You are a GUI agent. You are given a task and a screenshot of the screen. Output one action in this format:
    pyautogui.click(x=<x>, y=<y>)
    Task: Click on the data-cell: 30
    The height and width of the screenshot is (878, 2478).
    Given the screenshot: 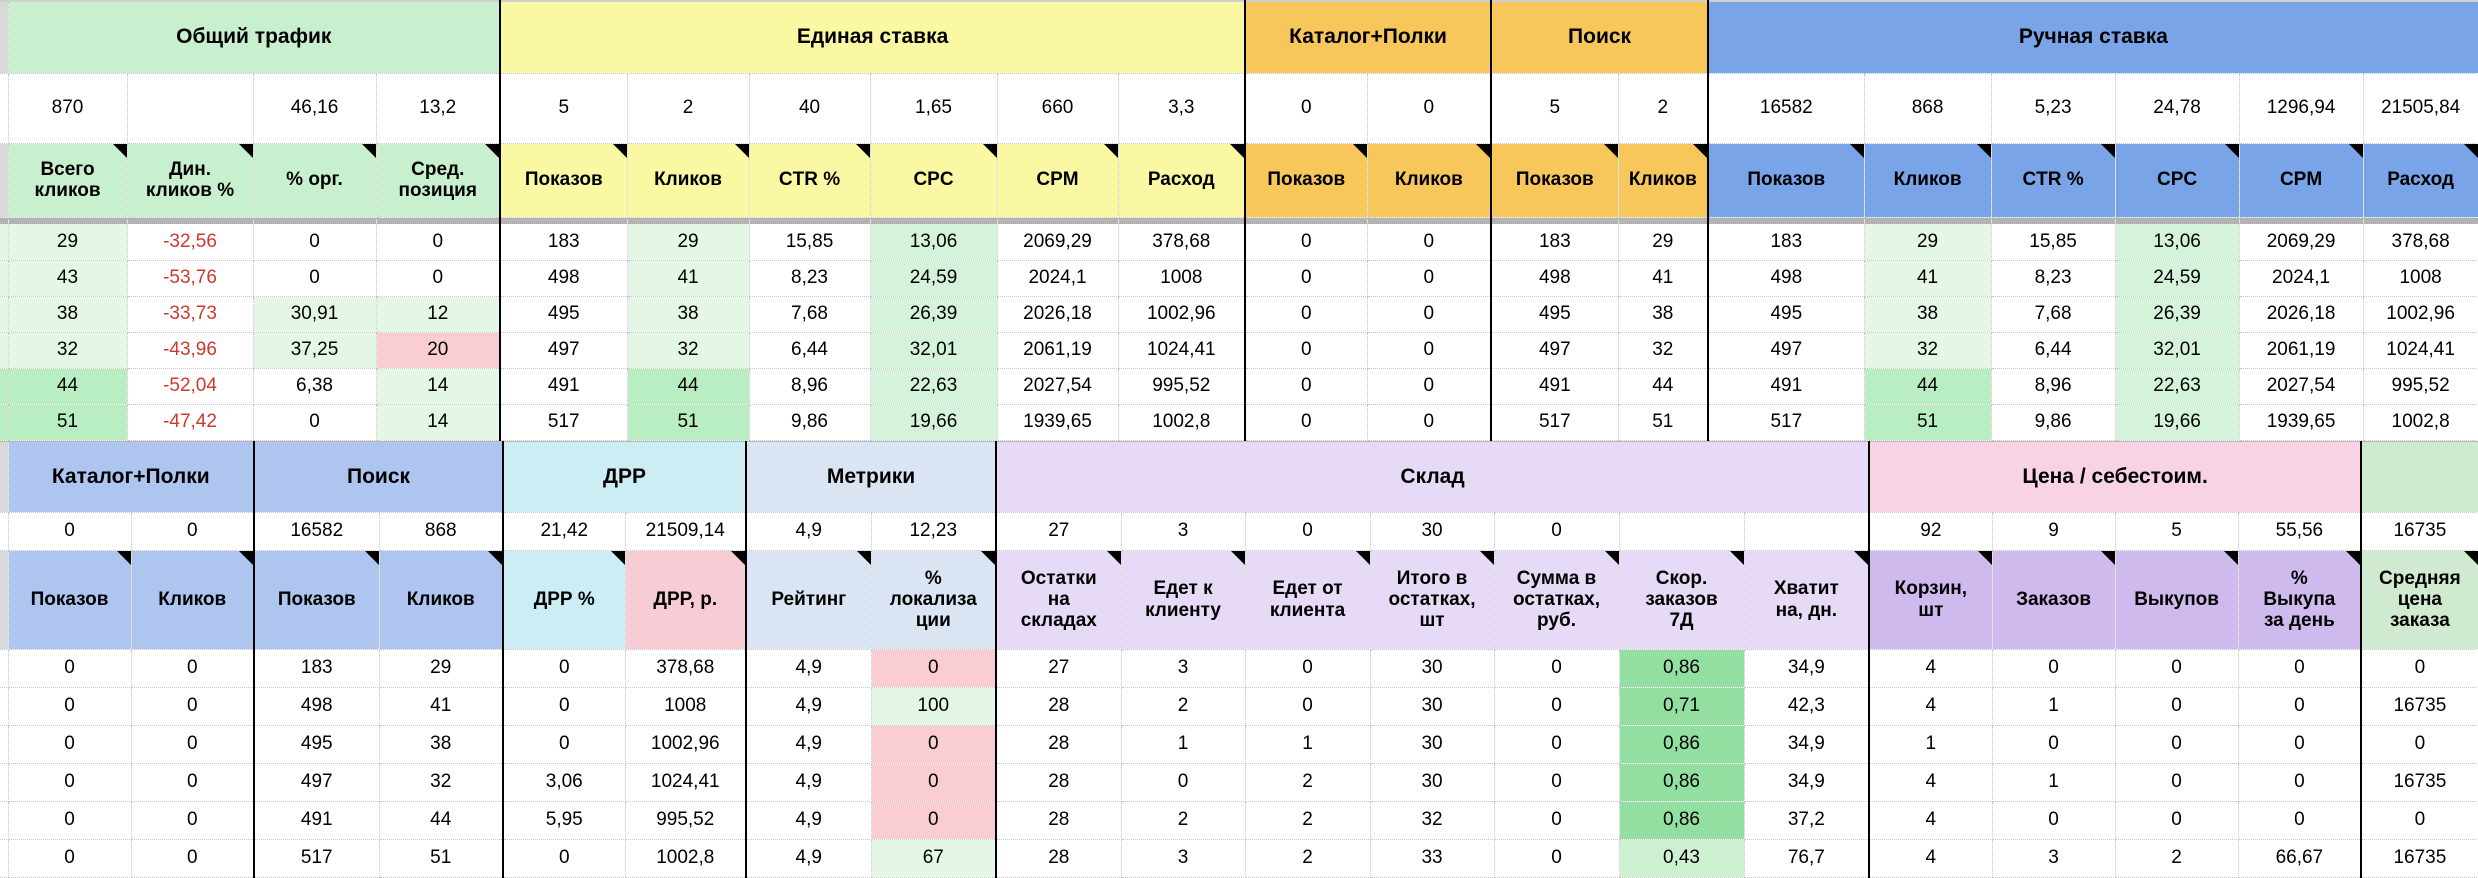 What is the action you would take?
    pyautogui.click(x=1432, y=706)
    